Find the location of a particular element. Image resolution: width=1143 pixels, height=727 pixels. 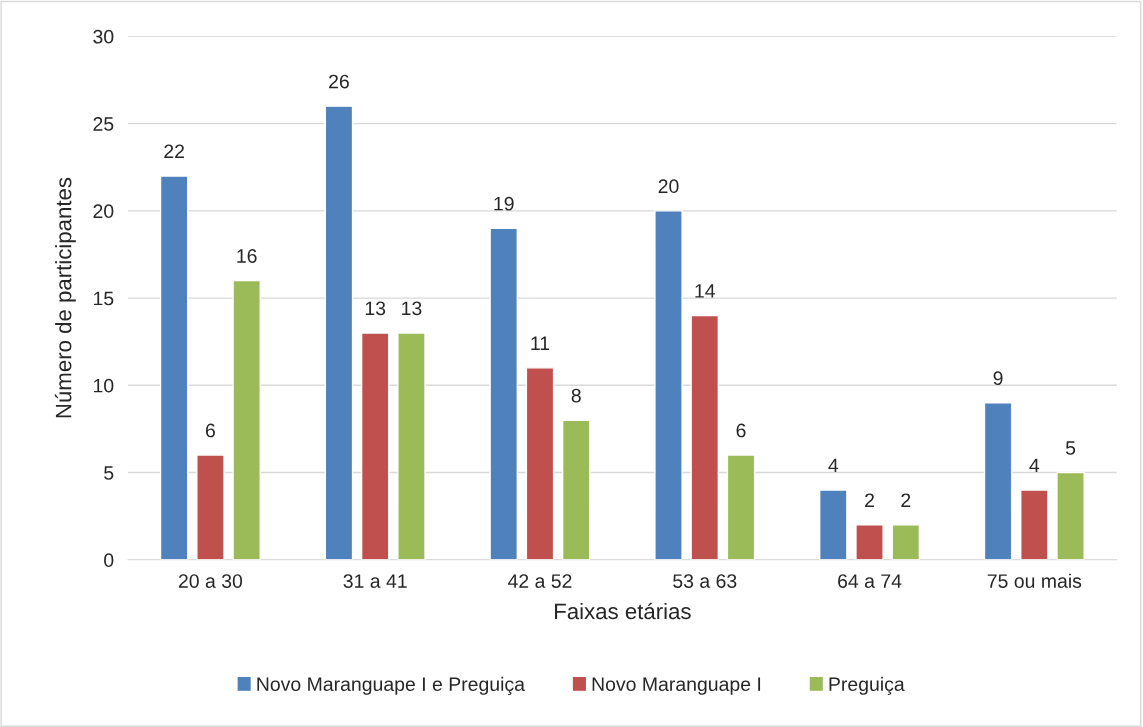

data-label: 26 is located at coordinates (339, 81).